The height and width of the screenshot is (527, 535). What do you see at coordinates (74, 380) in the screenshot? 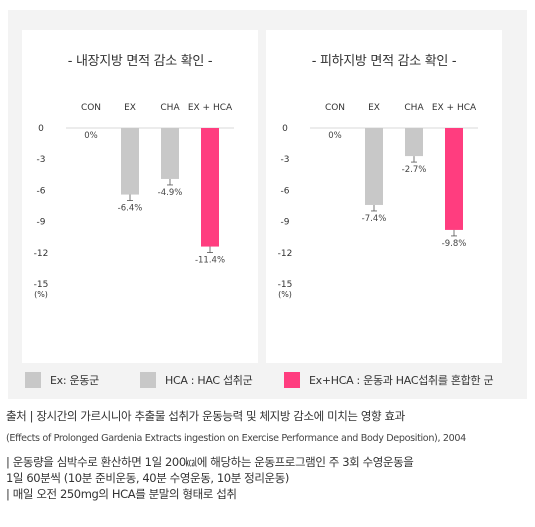
I see `legend-label: Ex: 운동군` at bounding box center [74, 380].